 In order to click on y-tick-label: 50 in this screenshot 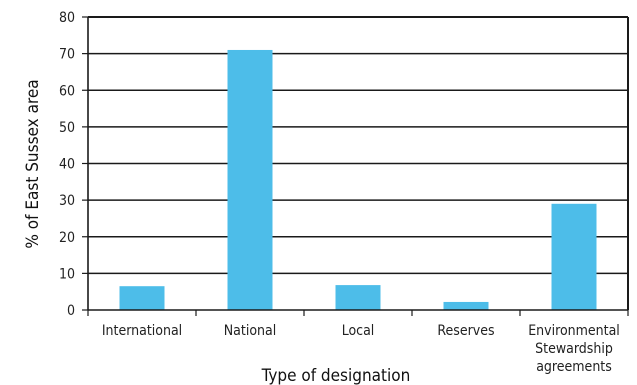, I will do `click(67, 128)`.